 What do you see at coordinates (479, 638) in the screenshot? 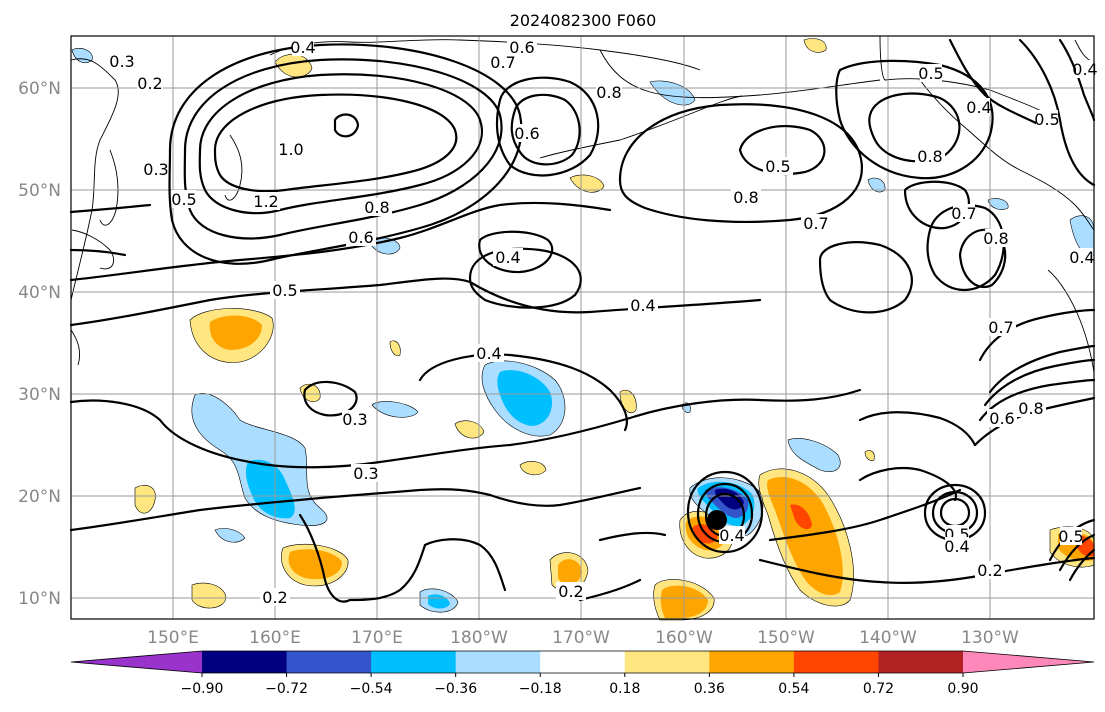
I see `lon-label-180w: 180°W` at bounding box center [479, 638].